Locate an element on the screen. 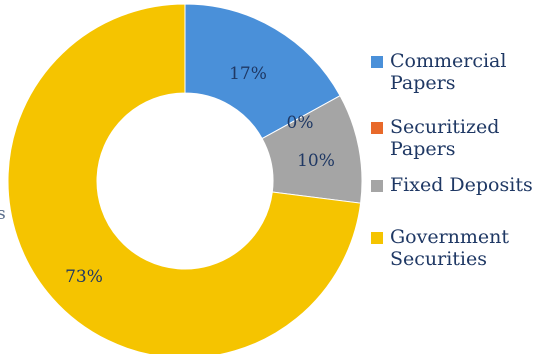  legend-item-fixed-deposits: Fixed Deposits is located at coordinates (460, 185).